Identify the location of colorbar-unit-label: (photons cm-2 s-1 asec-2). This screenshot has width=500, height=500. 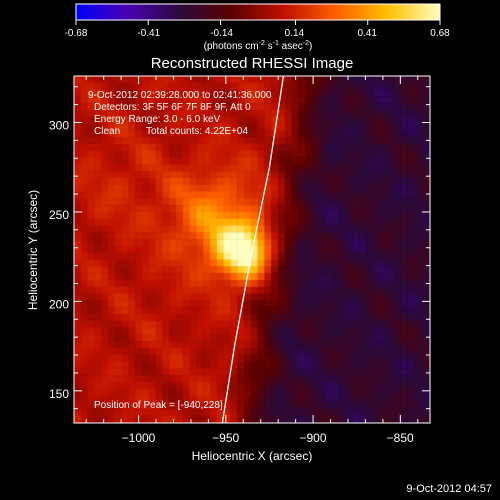
(258, 46).